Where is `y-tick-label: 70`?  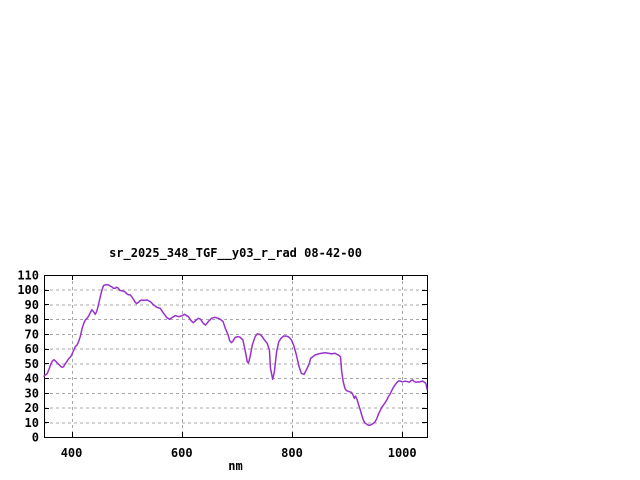 y-tick-label: 70 is located at coordinates (32, 334).